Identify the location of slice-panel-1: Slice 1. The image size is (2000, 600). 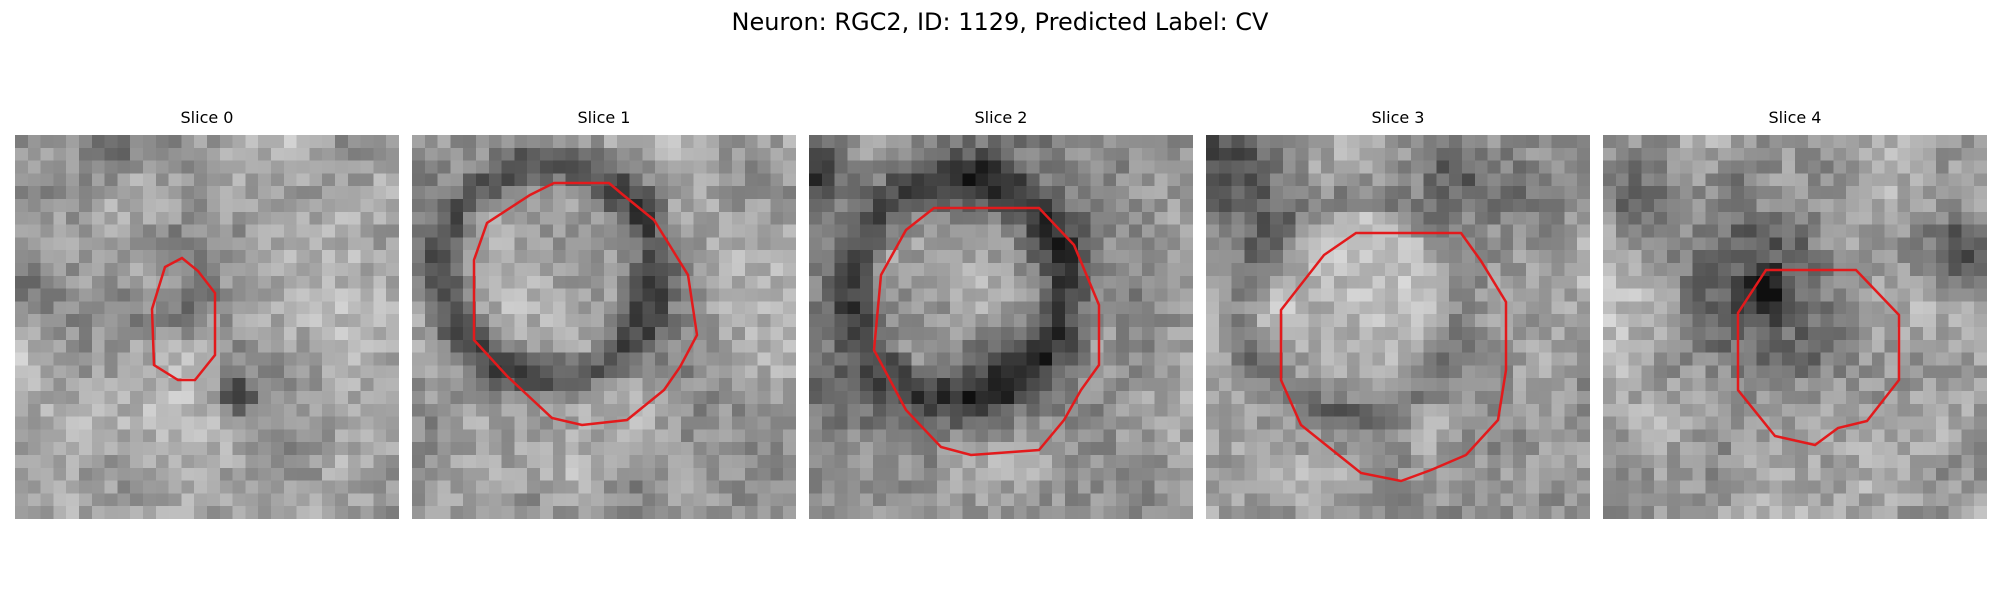
(604, 313).